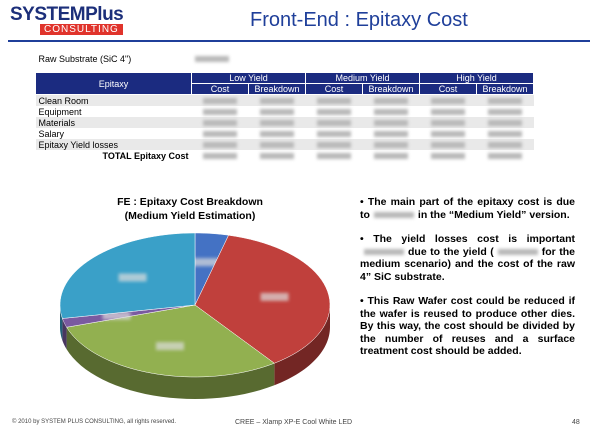  I want to click on header-cell: High Yield, so click(476, 78).